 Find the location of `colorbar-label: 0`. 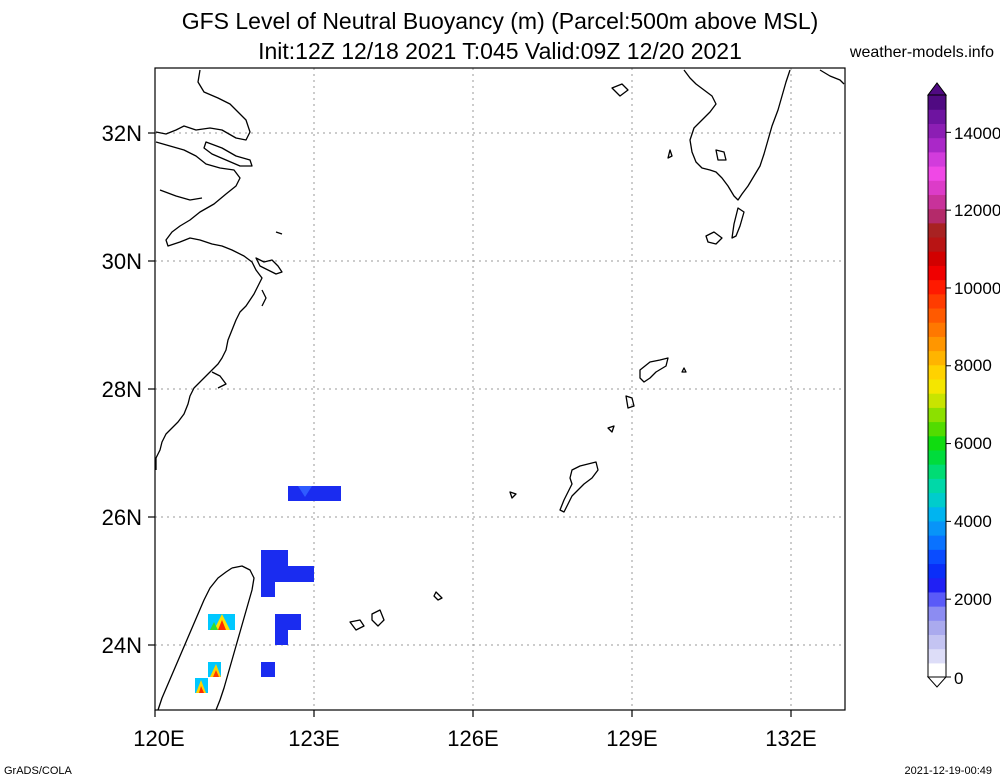

colorbar-label: 0 is located at coordinates (958, 678).